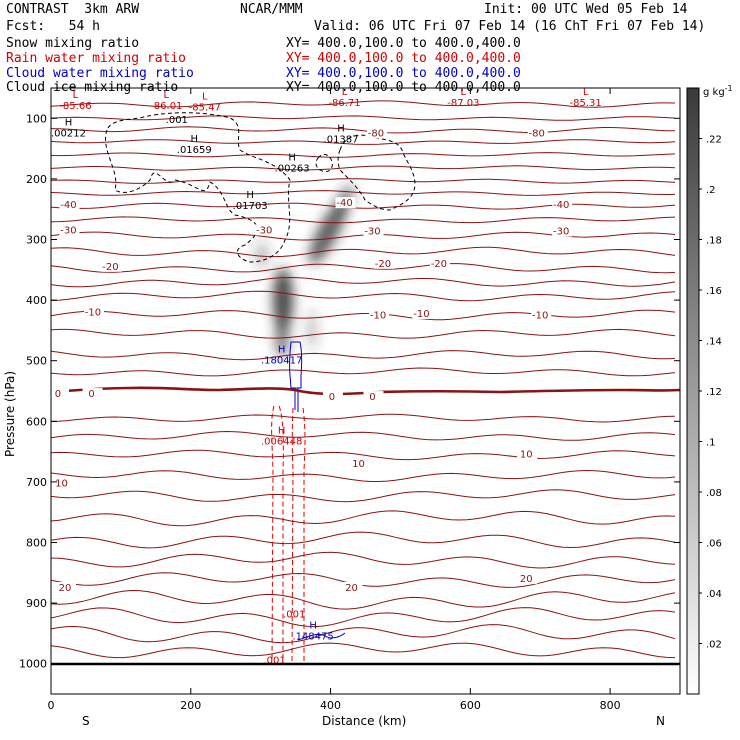 The image size is (740, 740). What do you see at coordinates (328, 232) in the screenshot?
I see `snow-upper-plume` at bounding box center [328, 232].